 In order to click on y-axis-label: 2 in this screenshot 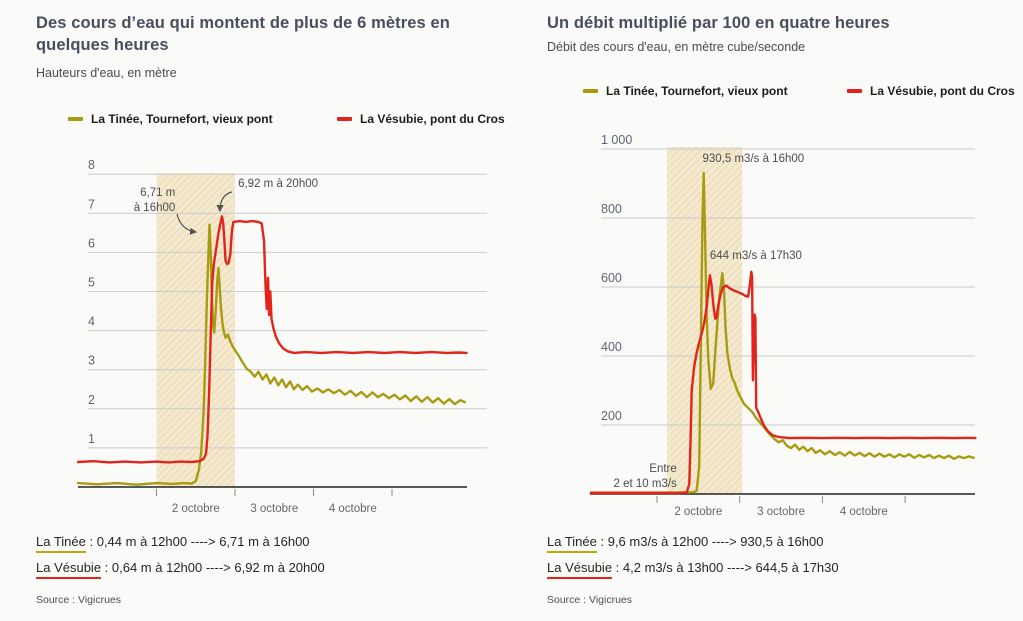, I will do `click(91, 400)`.